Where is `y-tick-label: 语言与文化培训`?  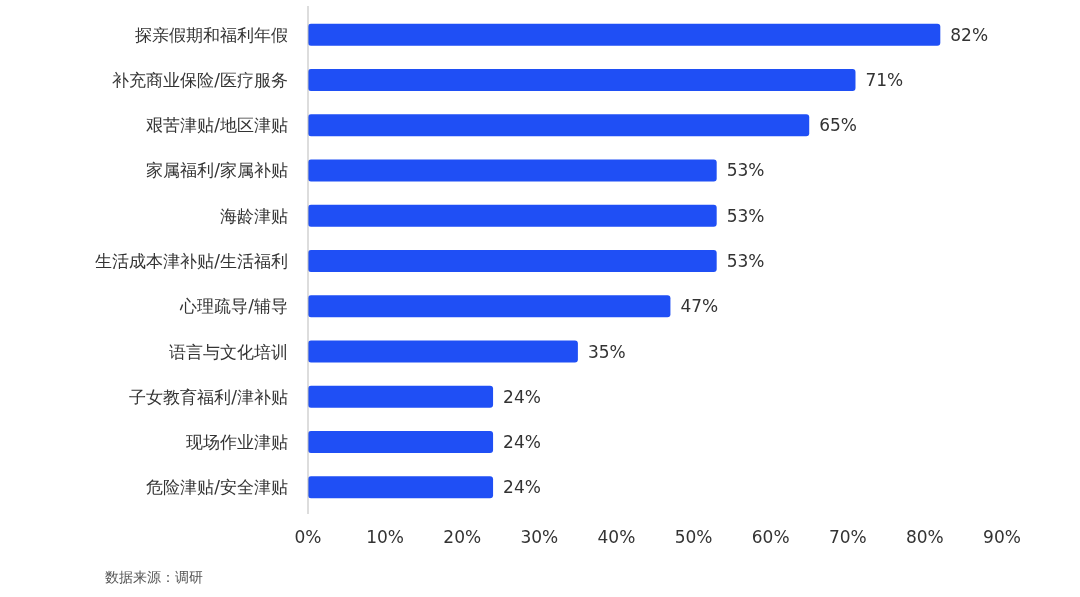 y-tick-label: 语言与文化培训 is located at coordinates (228, 351).